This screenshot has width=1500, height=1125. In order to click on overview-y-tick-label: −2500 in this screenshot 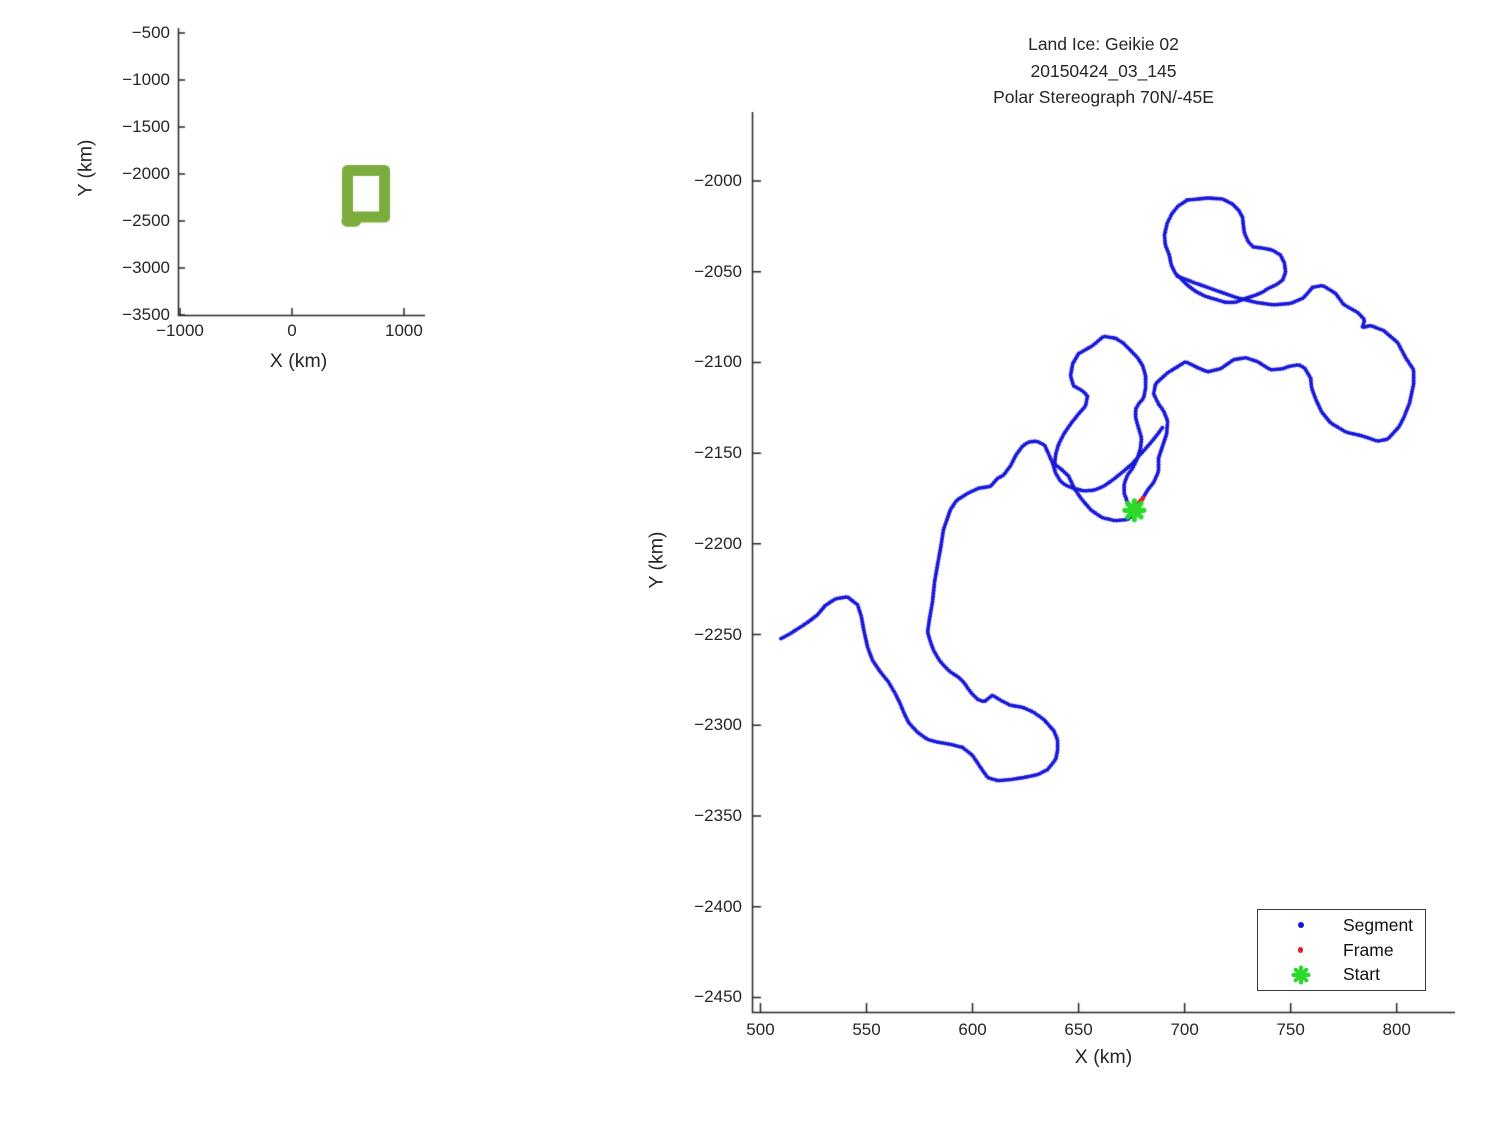, I will do `click(146, 220)`.